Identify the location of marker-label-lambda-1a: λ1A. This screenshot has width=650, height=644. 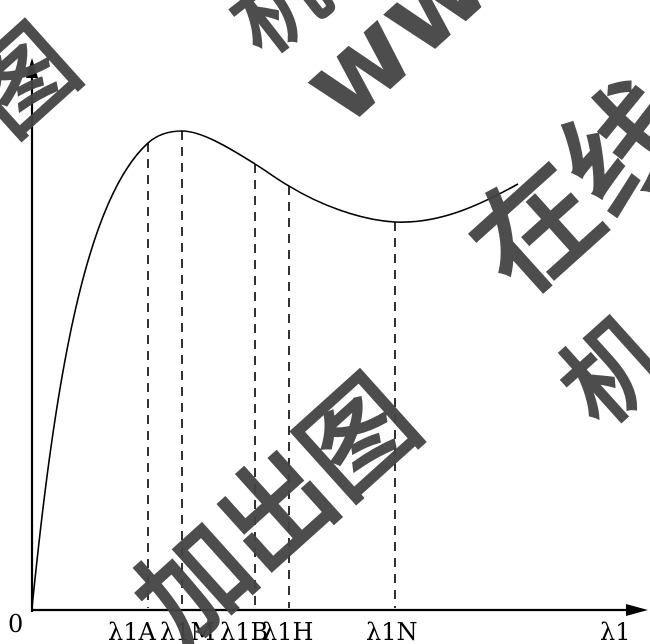
(132, 631).